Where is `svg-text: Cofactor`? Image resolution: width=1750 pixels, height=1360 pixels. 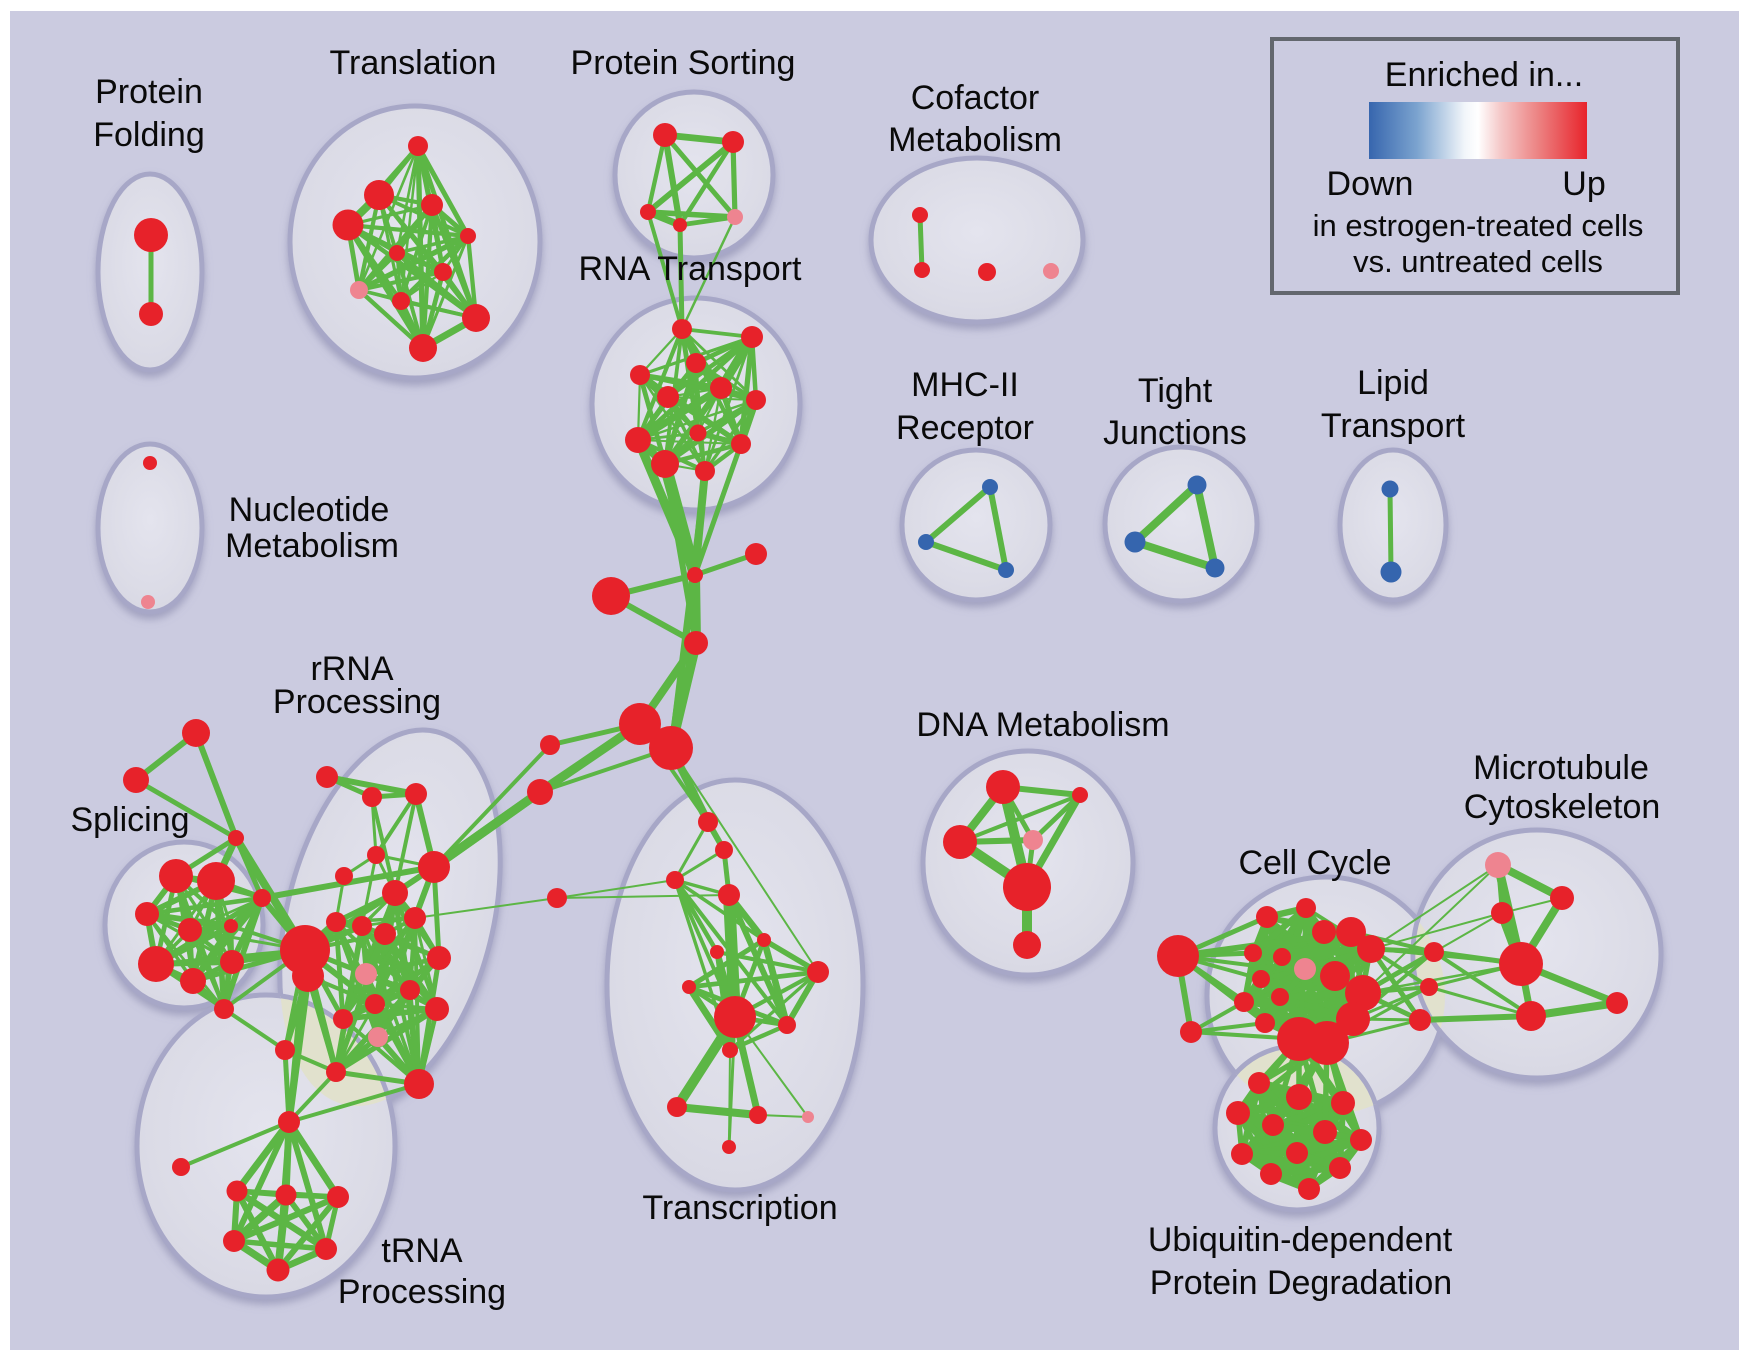
svg-text: Cofactor is located at coordinates (975, 98).